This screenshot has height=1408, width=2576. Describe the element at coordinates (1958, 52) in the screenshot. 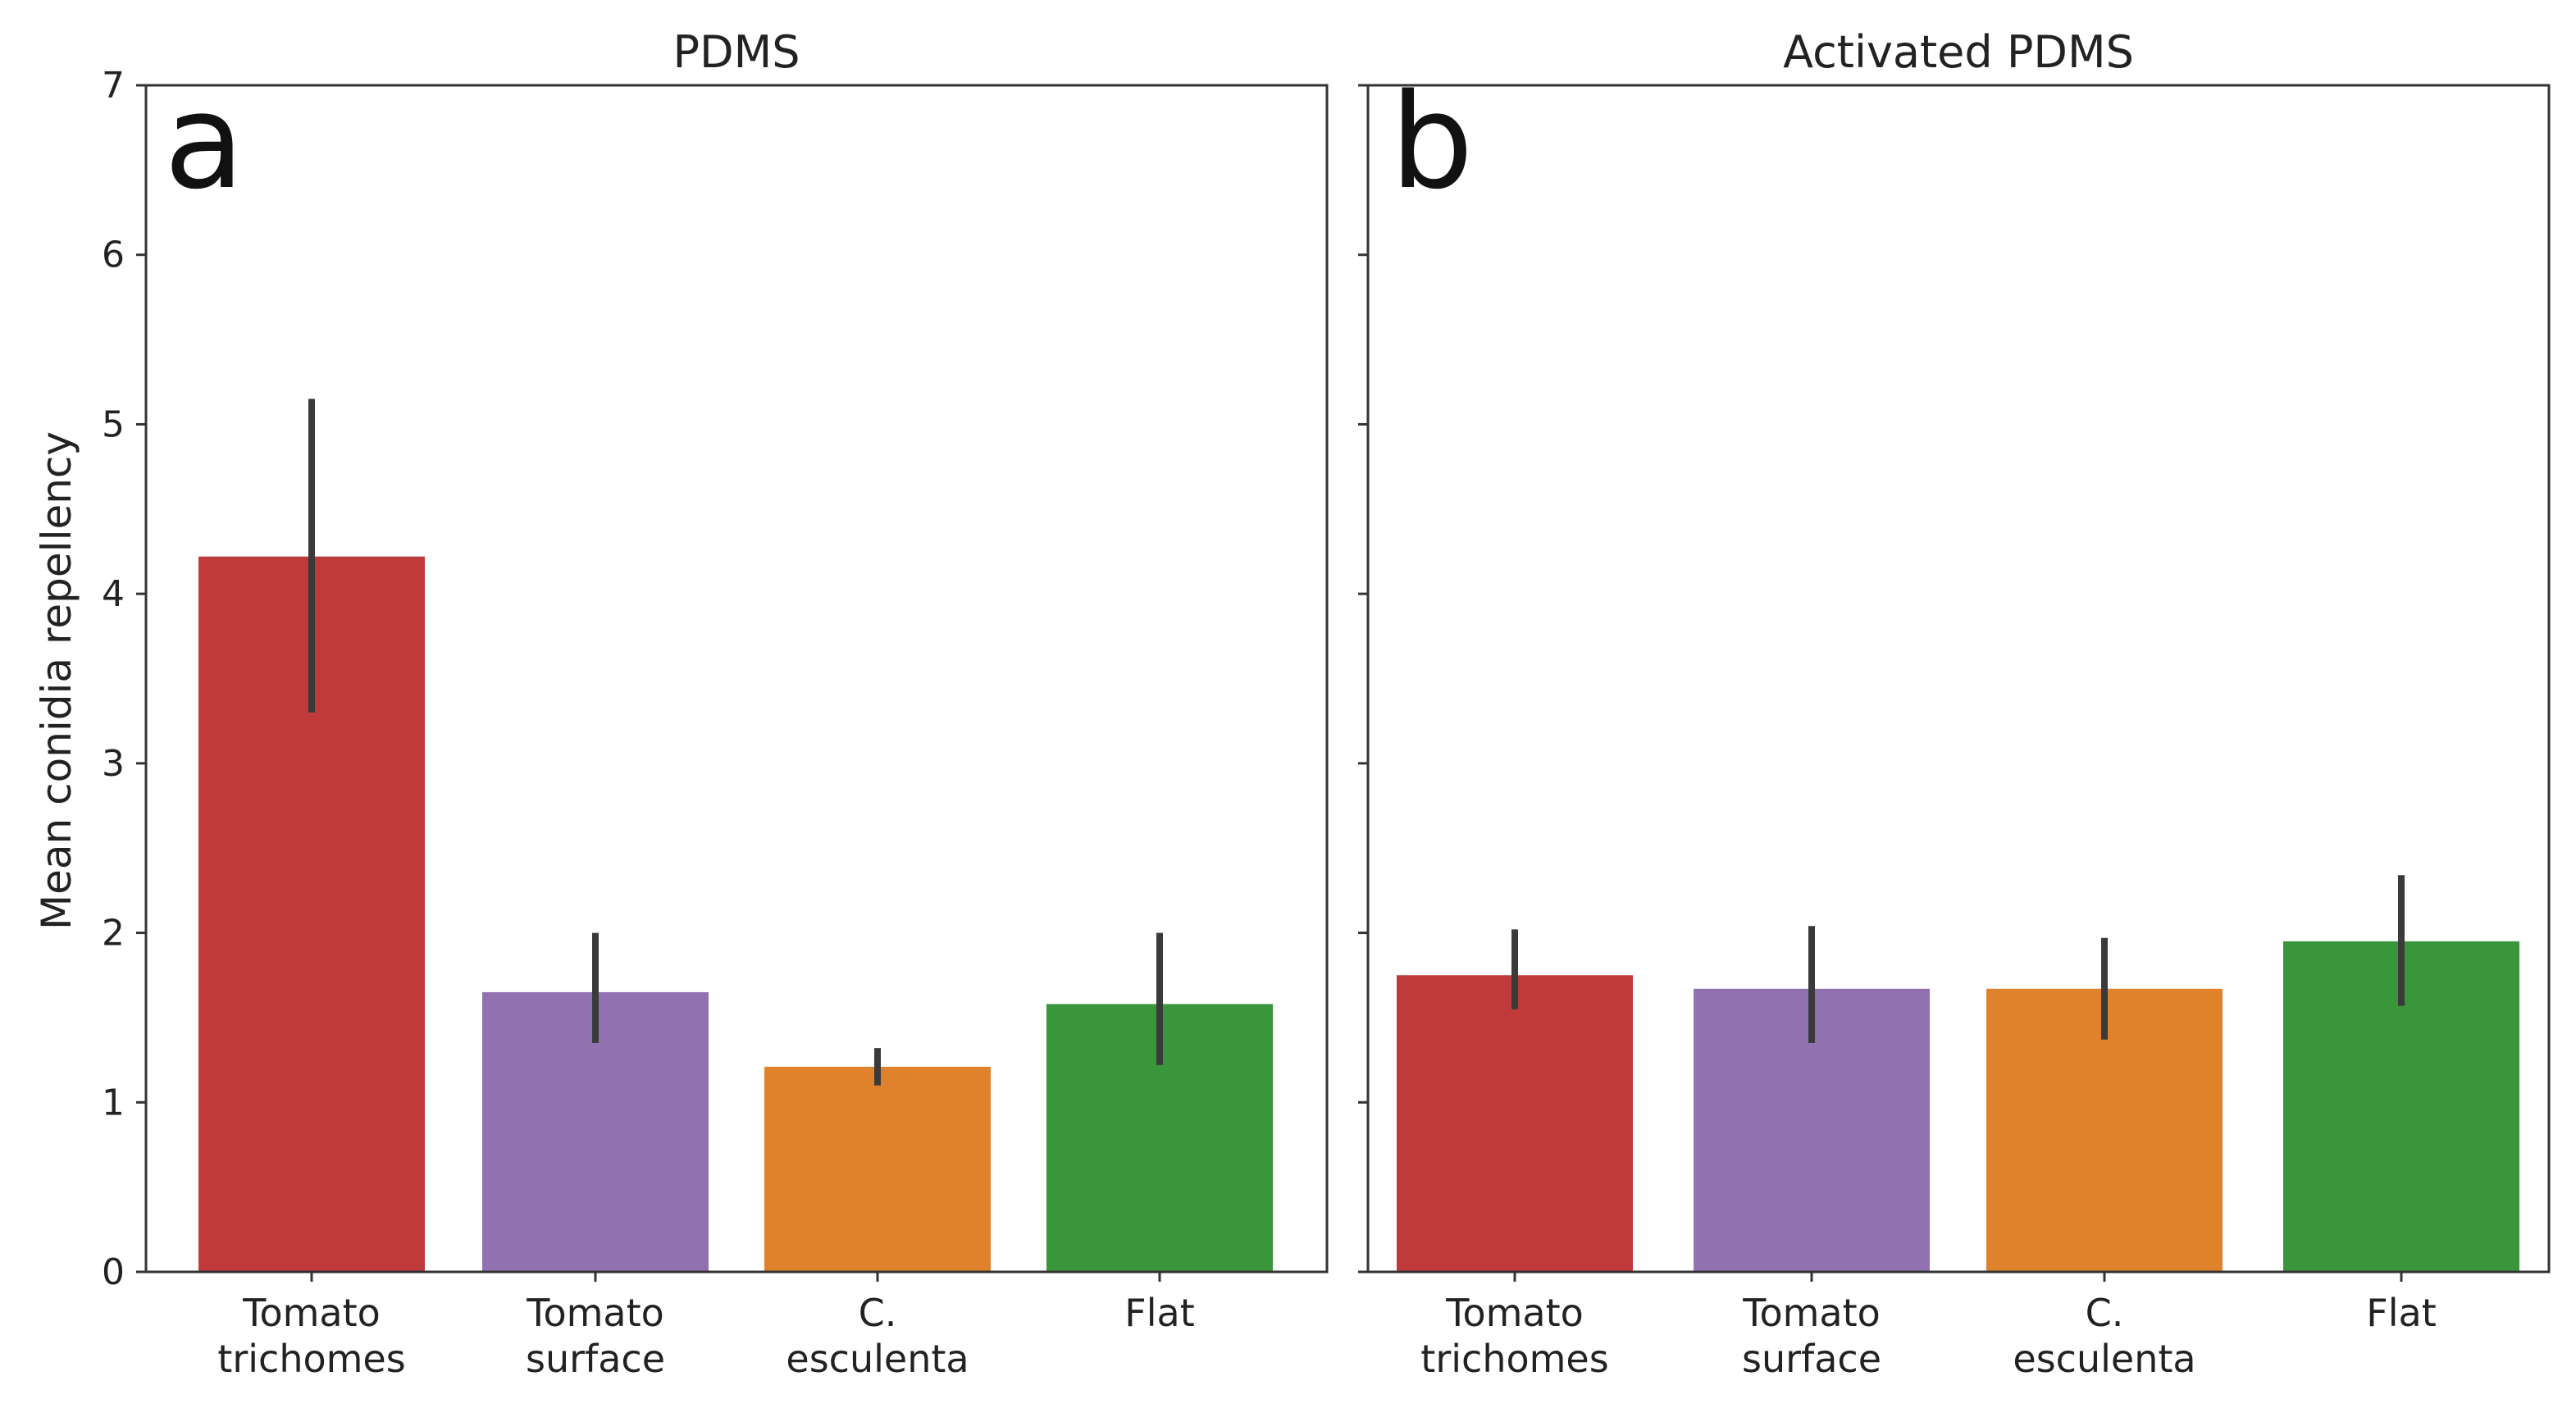

I see `panel-title: Activated PDMS` at that location.